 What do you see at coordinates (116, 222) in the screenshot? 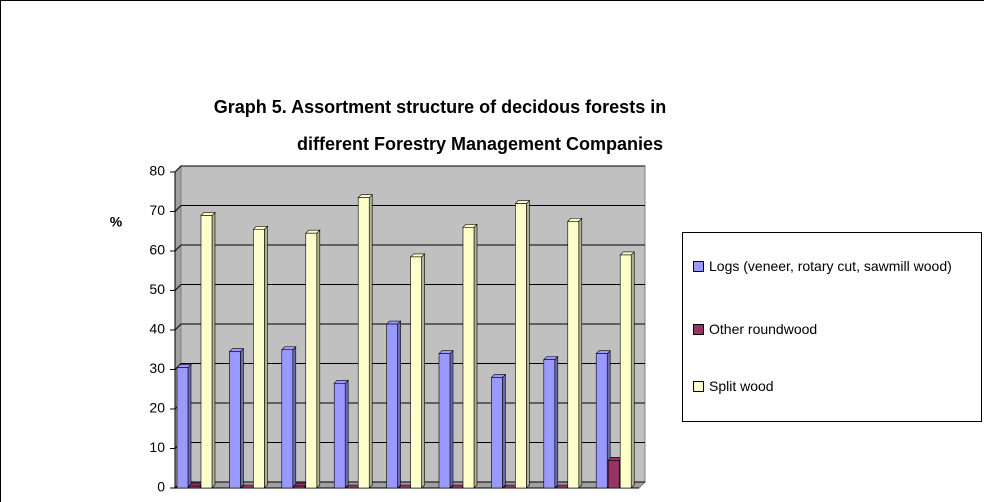
I see `y-axis-label: %` at bounding box center [116, 222].